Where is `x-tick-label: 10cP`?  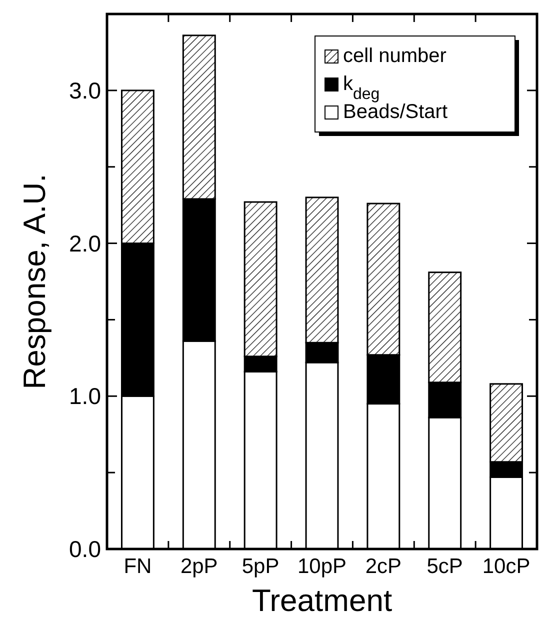 x-tick-label: 10cP is located at coordinates (506, 566).